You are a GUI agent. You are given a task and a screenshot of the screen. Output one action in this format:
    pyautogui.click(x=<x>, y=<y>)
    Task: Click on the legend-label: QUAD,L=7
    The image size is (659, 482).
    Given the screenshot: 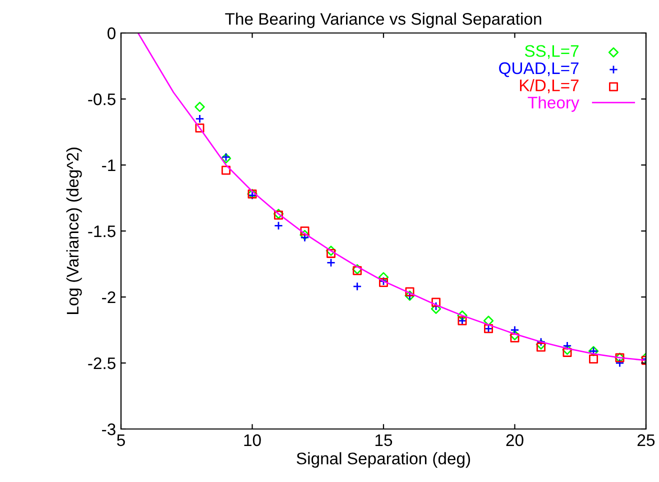 What is the action you would take?
    pyautogui.click(x=538, y=70)
    